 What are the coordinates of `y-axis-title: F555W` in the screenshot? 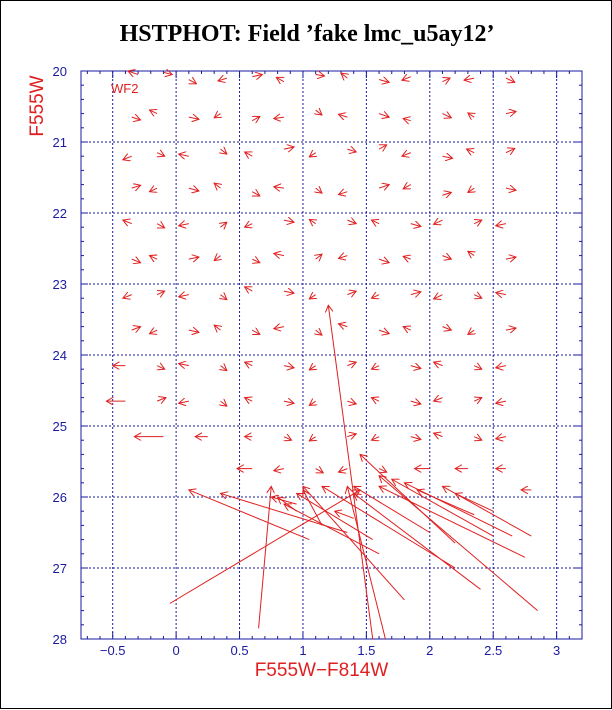 It's located at (37, 105).